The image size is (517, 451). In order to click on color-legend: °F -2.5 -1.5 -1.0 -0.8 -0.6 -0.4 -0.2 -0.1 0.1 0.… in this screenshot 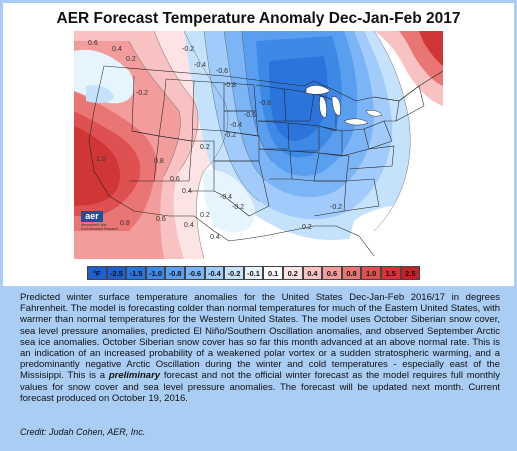, I will do `click(254, 273)`.